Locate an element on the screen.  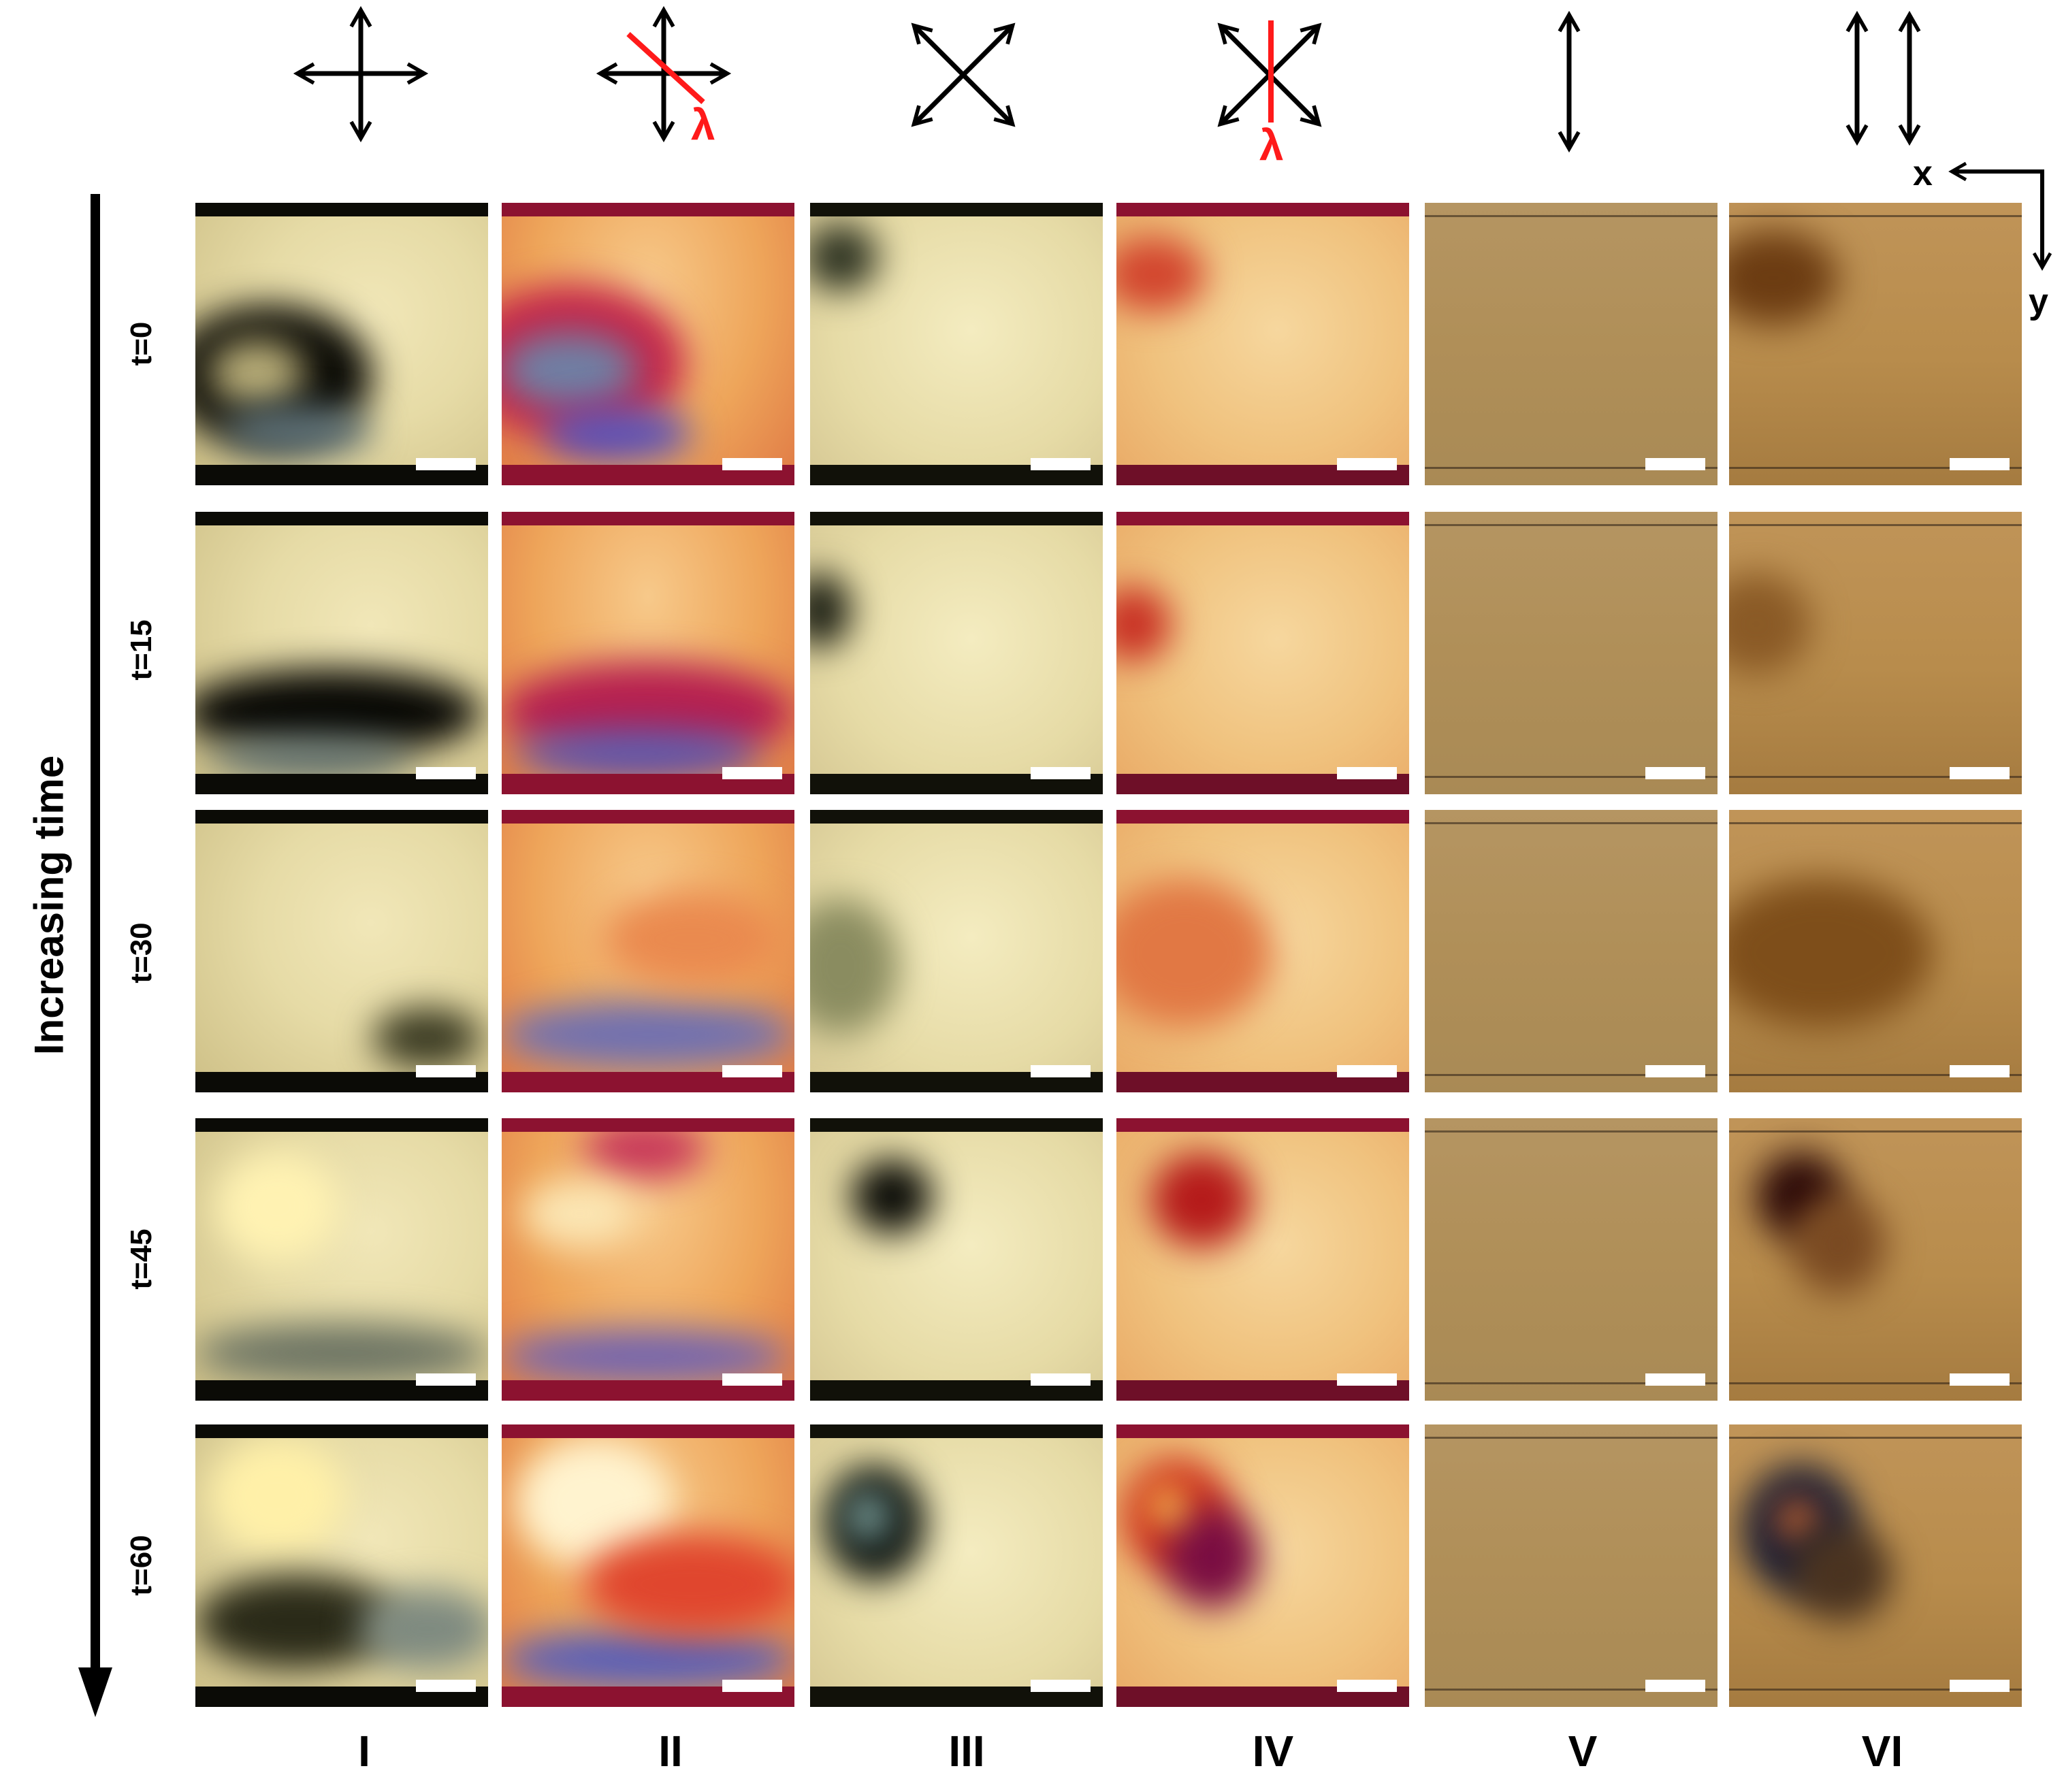
crossed-polarizers-lambda-plate-icon: λ is located at coordinates (664, 82).